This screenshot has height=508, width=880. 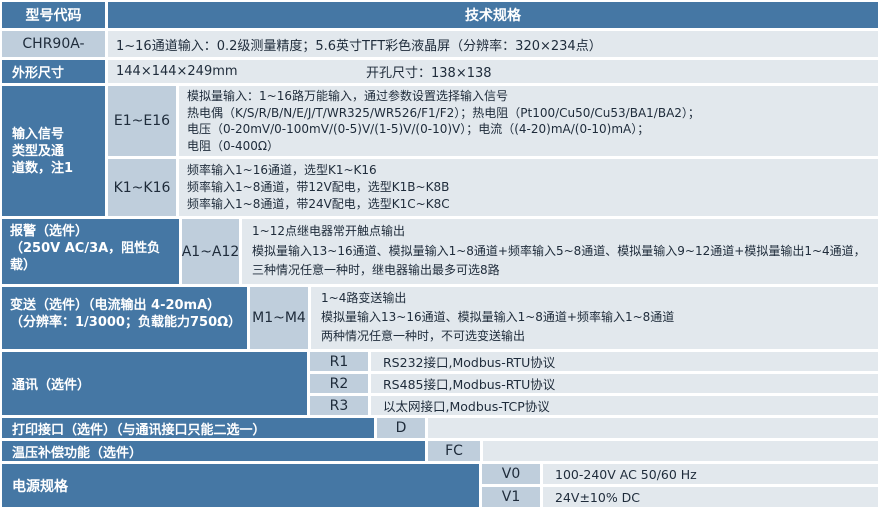 What do you see at coordinates (53, 71) in the screenshot?
I see `dimensions-label: 外形尺寸` at bounding box center [53, 71].